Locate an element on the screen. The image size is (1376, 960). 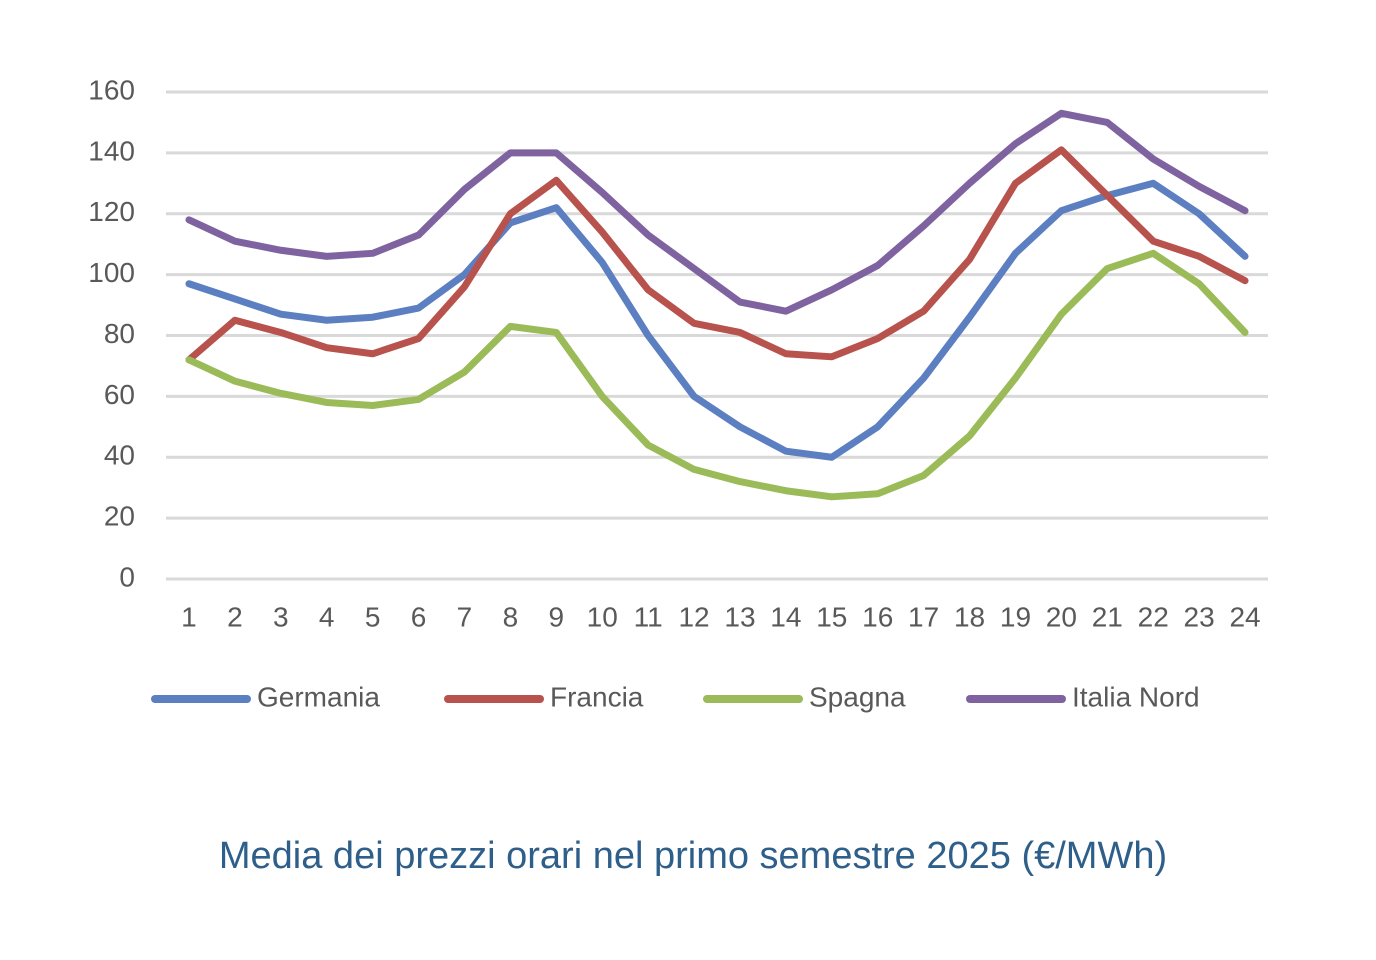
y-tick-label: 100 is located at coordinates (111, 272).